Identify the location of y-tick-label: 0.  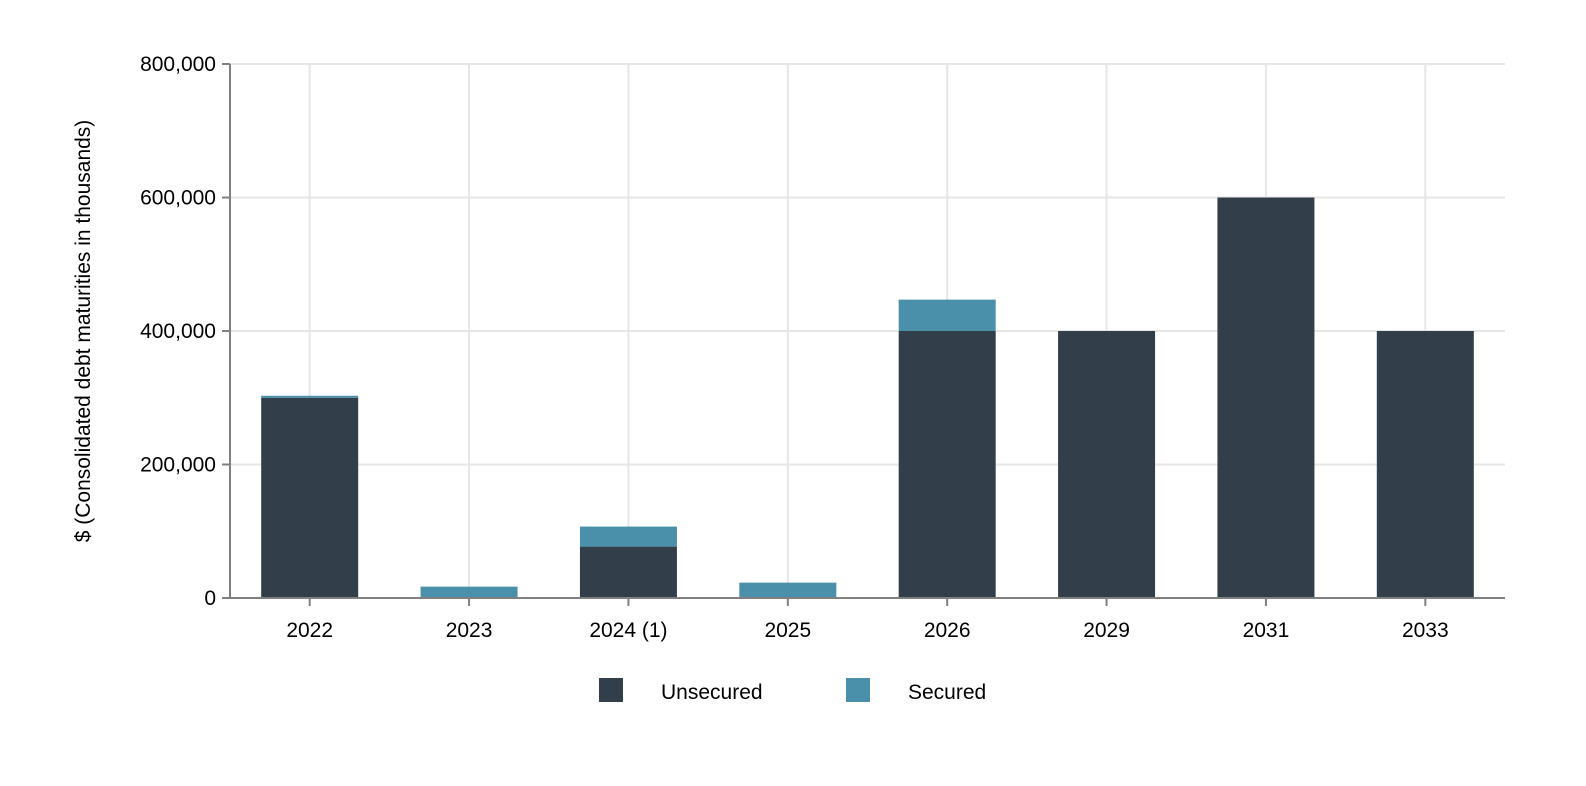
(210, 598).